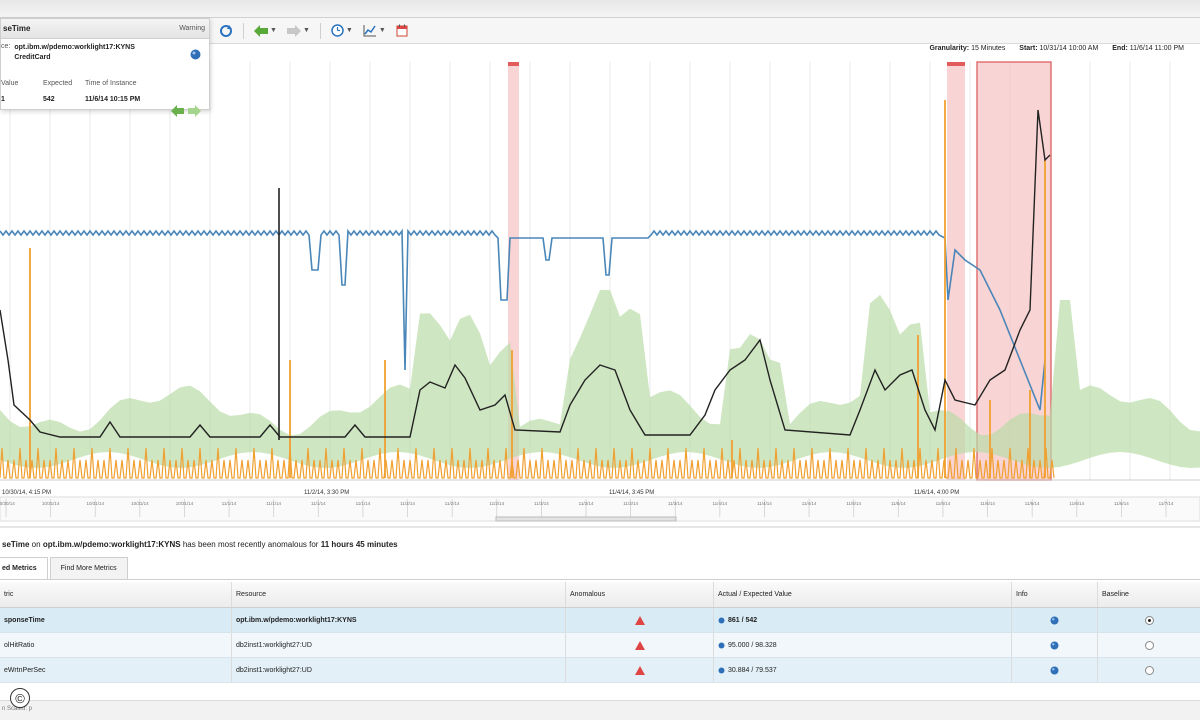 The height and width of the screenshot is (720, 1200). What do you see at coordinates (17, 28) in the screenshot?
I see `popup-title: seTime` at bounding box center [17, 28].